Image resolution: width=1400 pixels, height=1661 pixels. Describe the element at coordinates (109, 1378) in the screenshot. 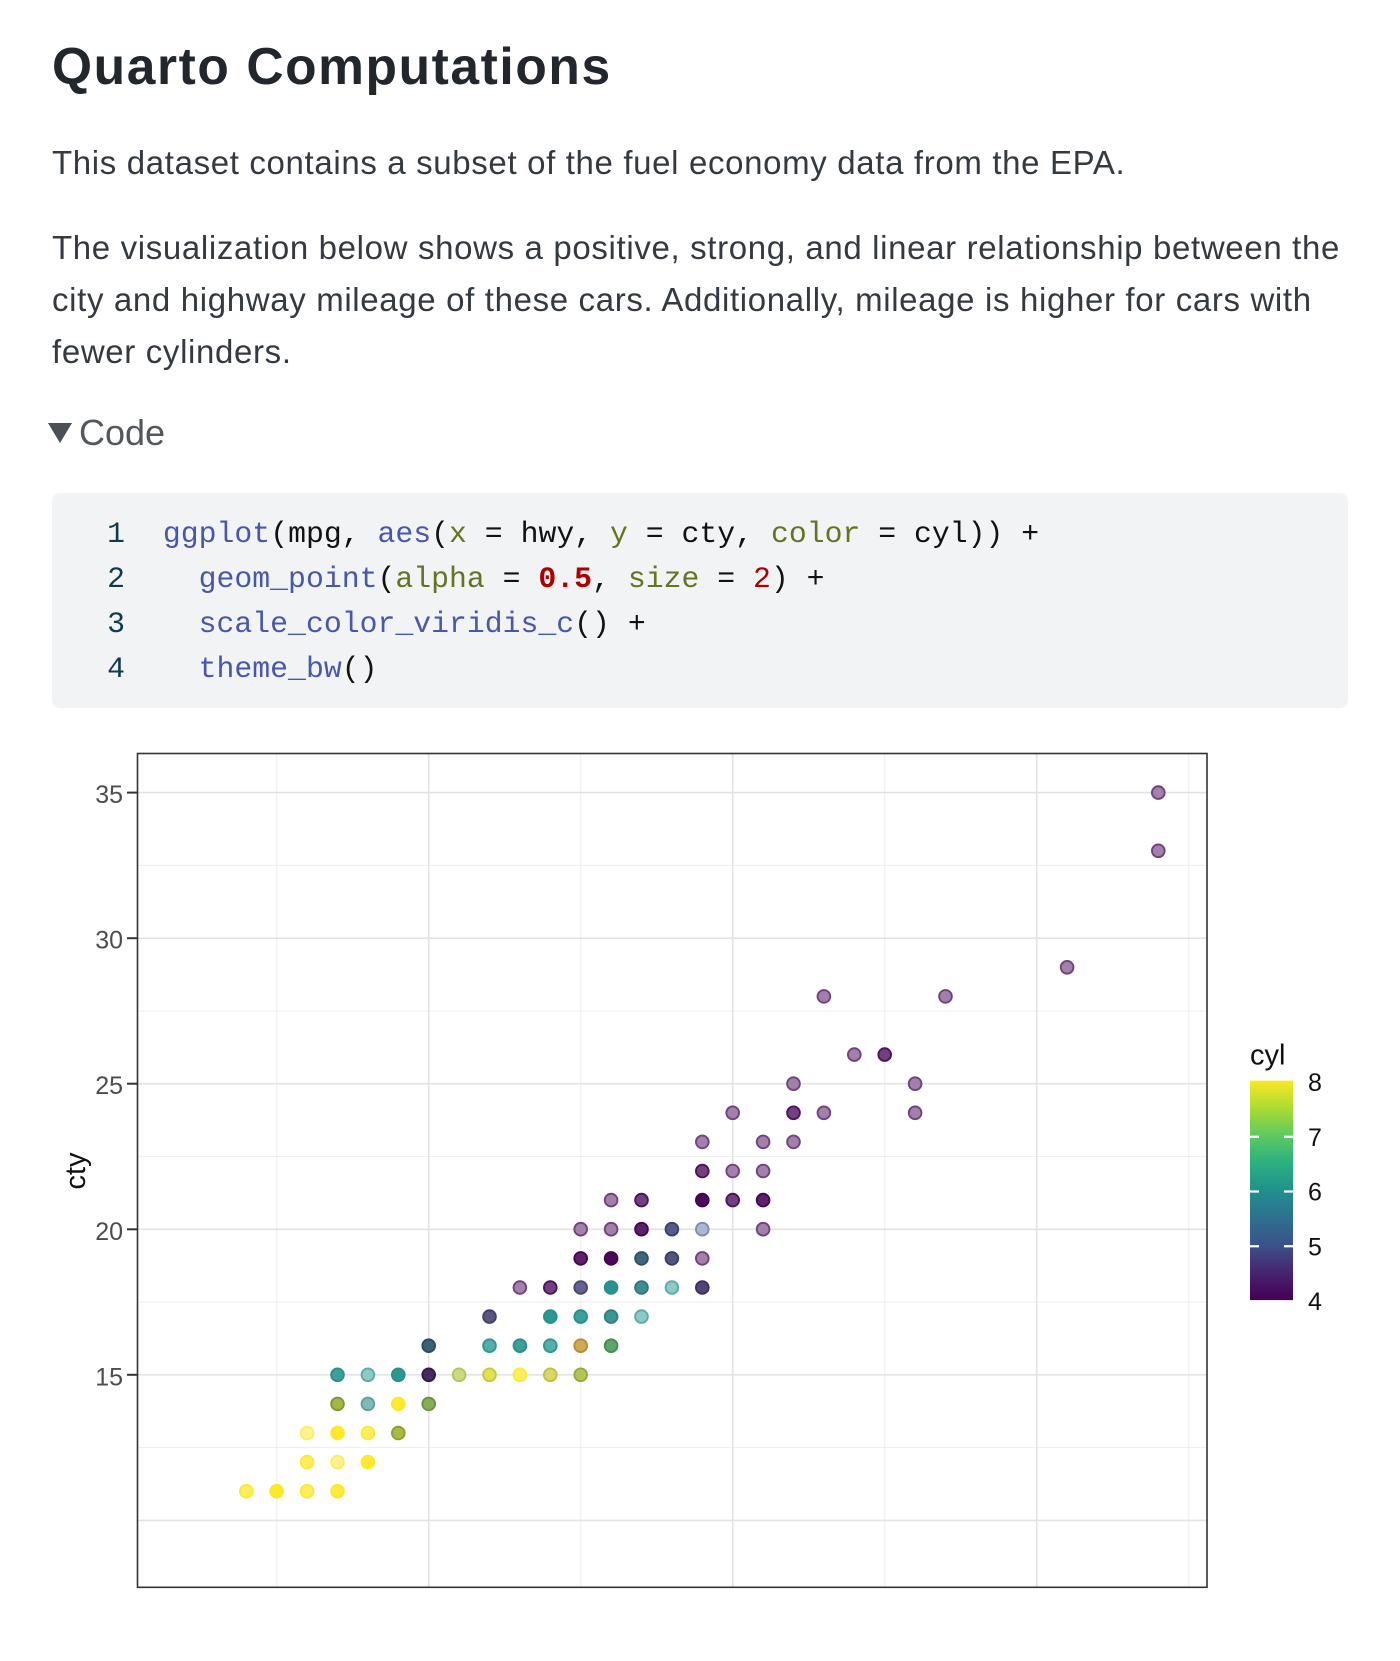

I see `svg-text: 15` at that location.